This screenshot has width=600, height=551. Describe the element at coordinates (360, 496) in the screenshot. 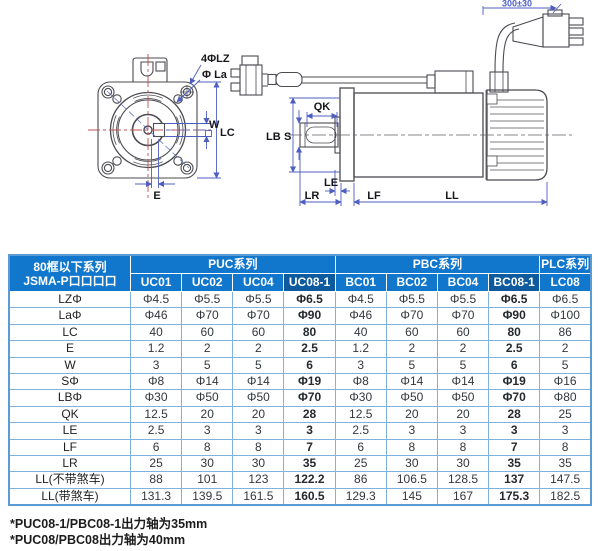

I see `spec-cell: 129.3` at that location.